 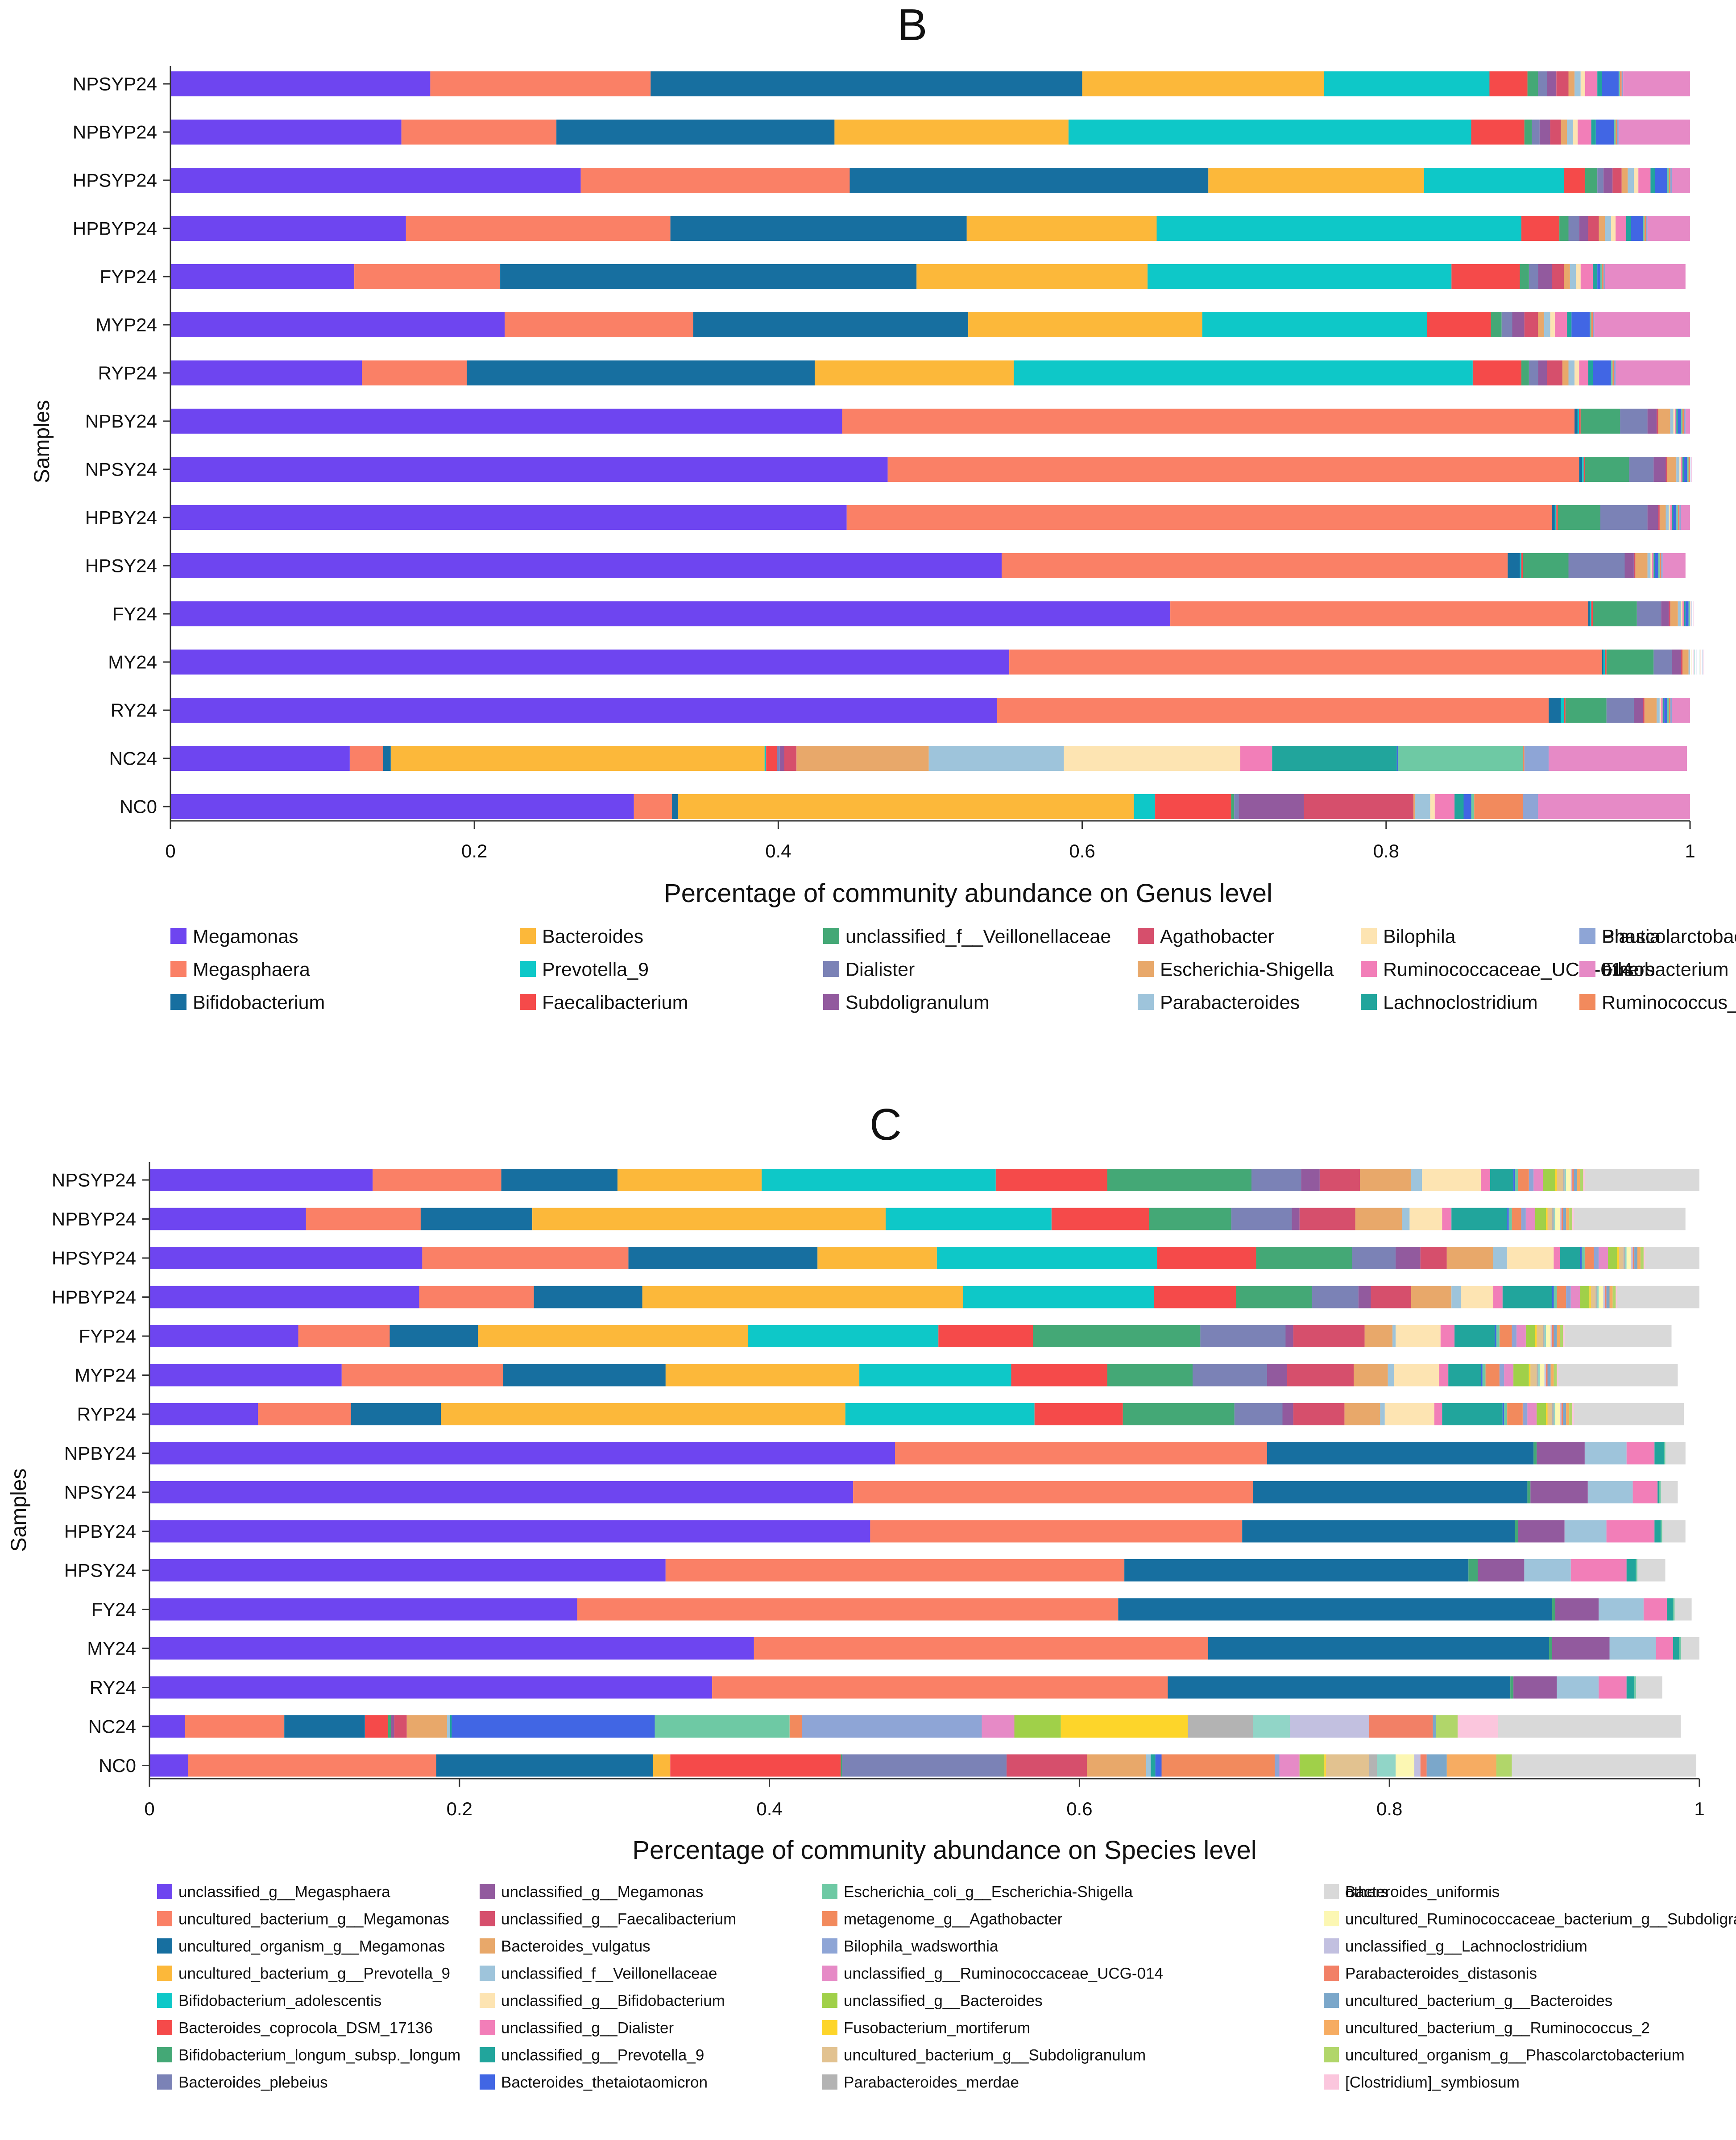 I want to click on legend-label-14: Lachnoclostridium, so click(x=1460, y=1002).